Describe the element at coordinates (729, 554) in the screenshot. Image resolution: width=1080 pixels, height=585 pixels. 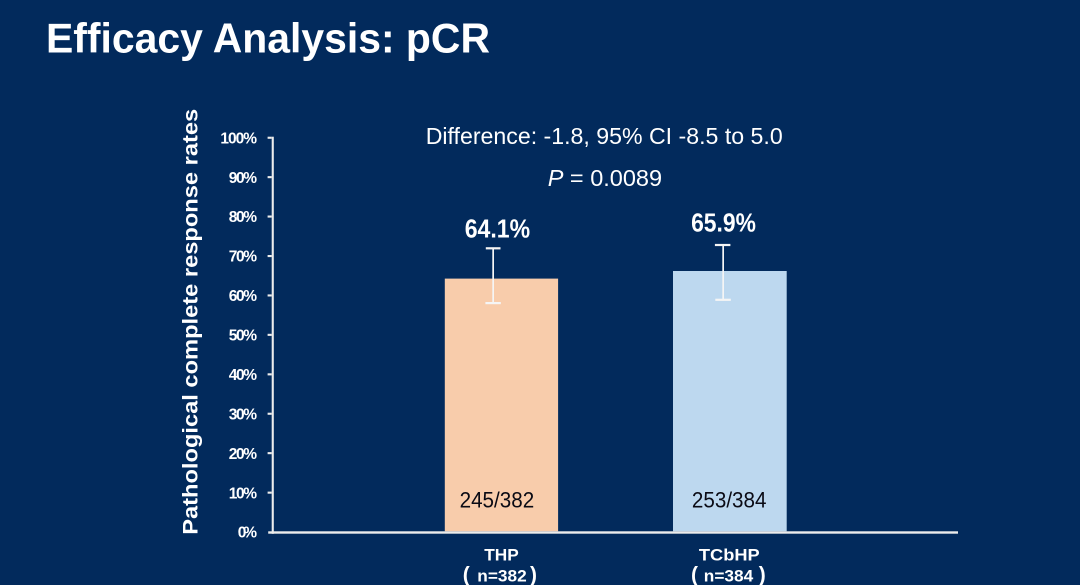
I see `svg-text: TCbHP` at that location.